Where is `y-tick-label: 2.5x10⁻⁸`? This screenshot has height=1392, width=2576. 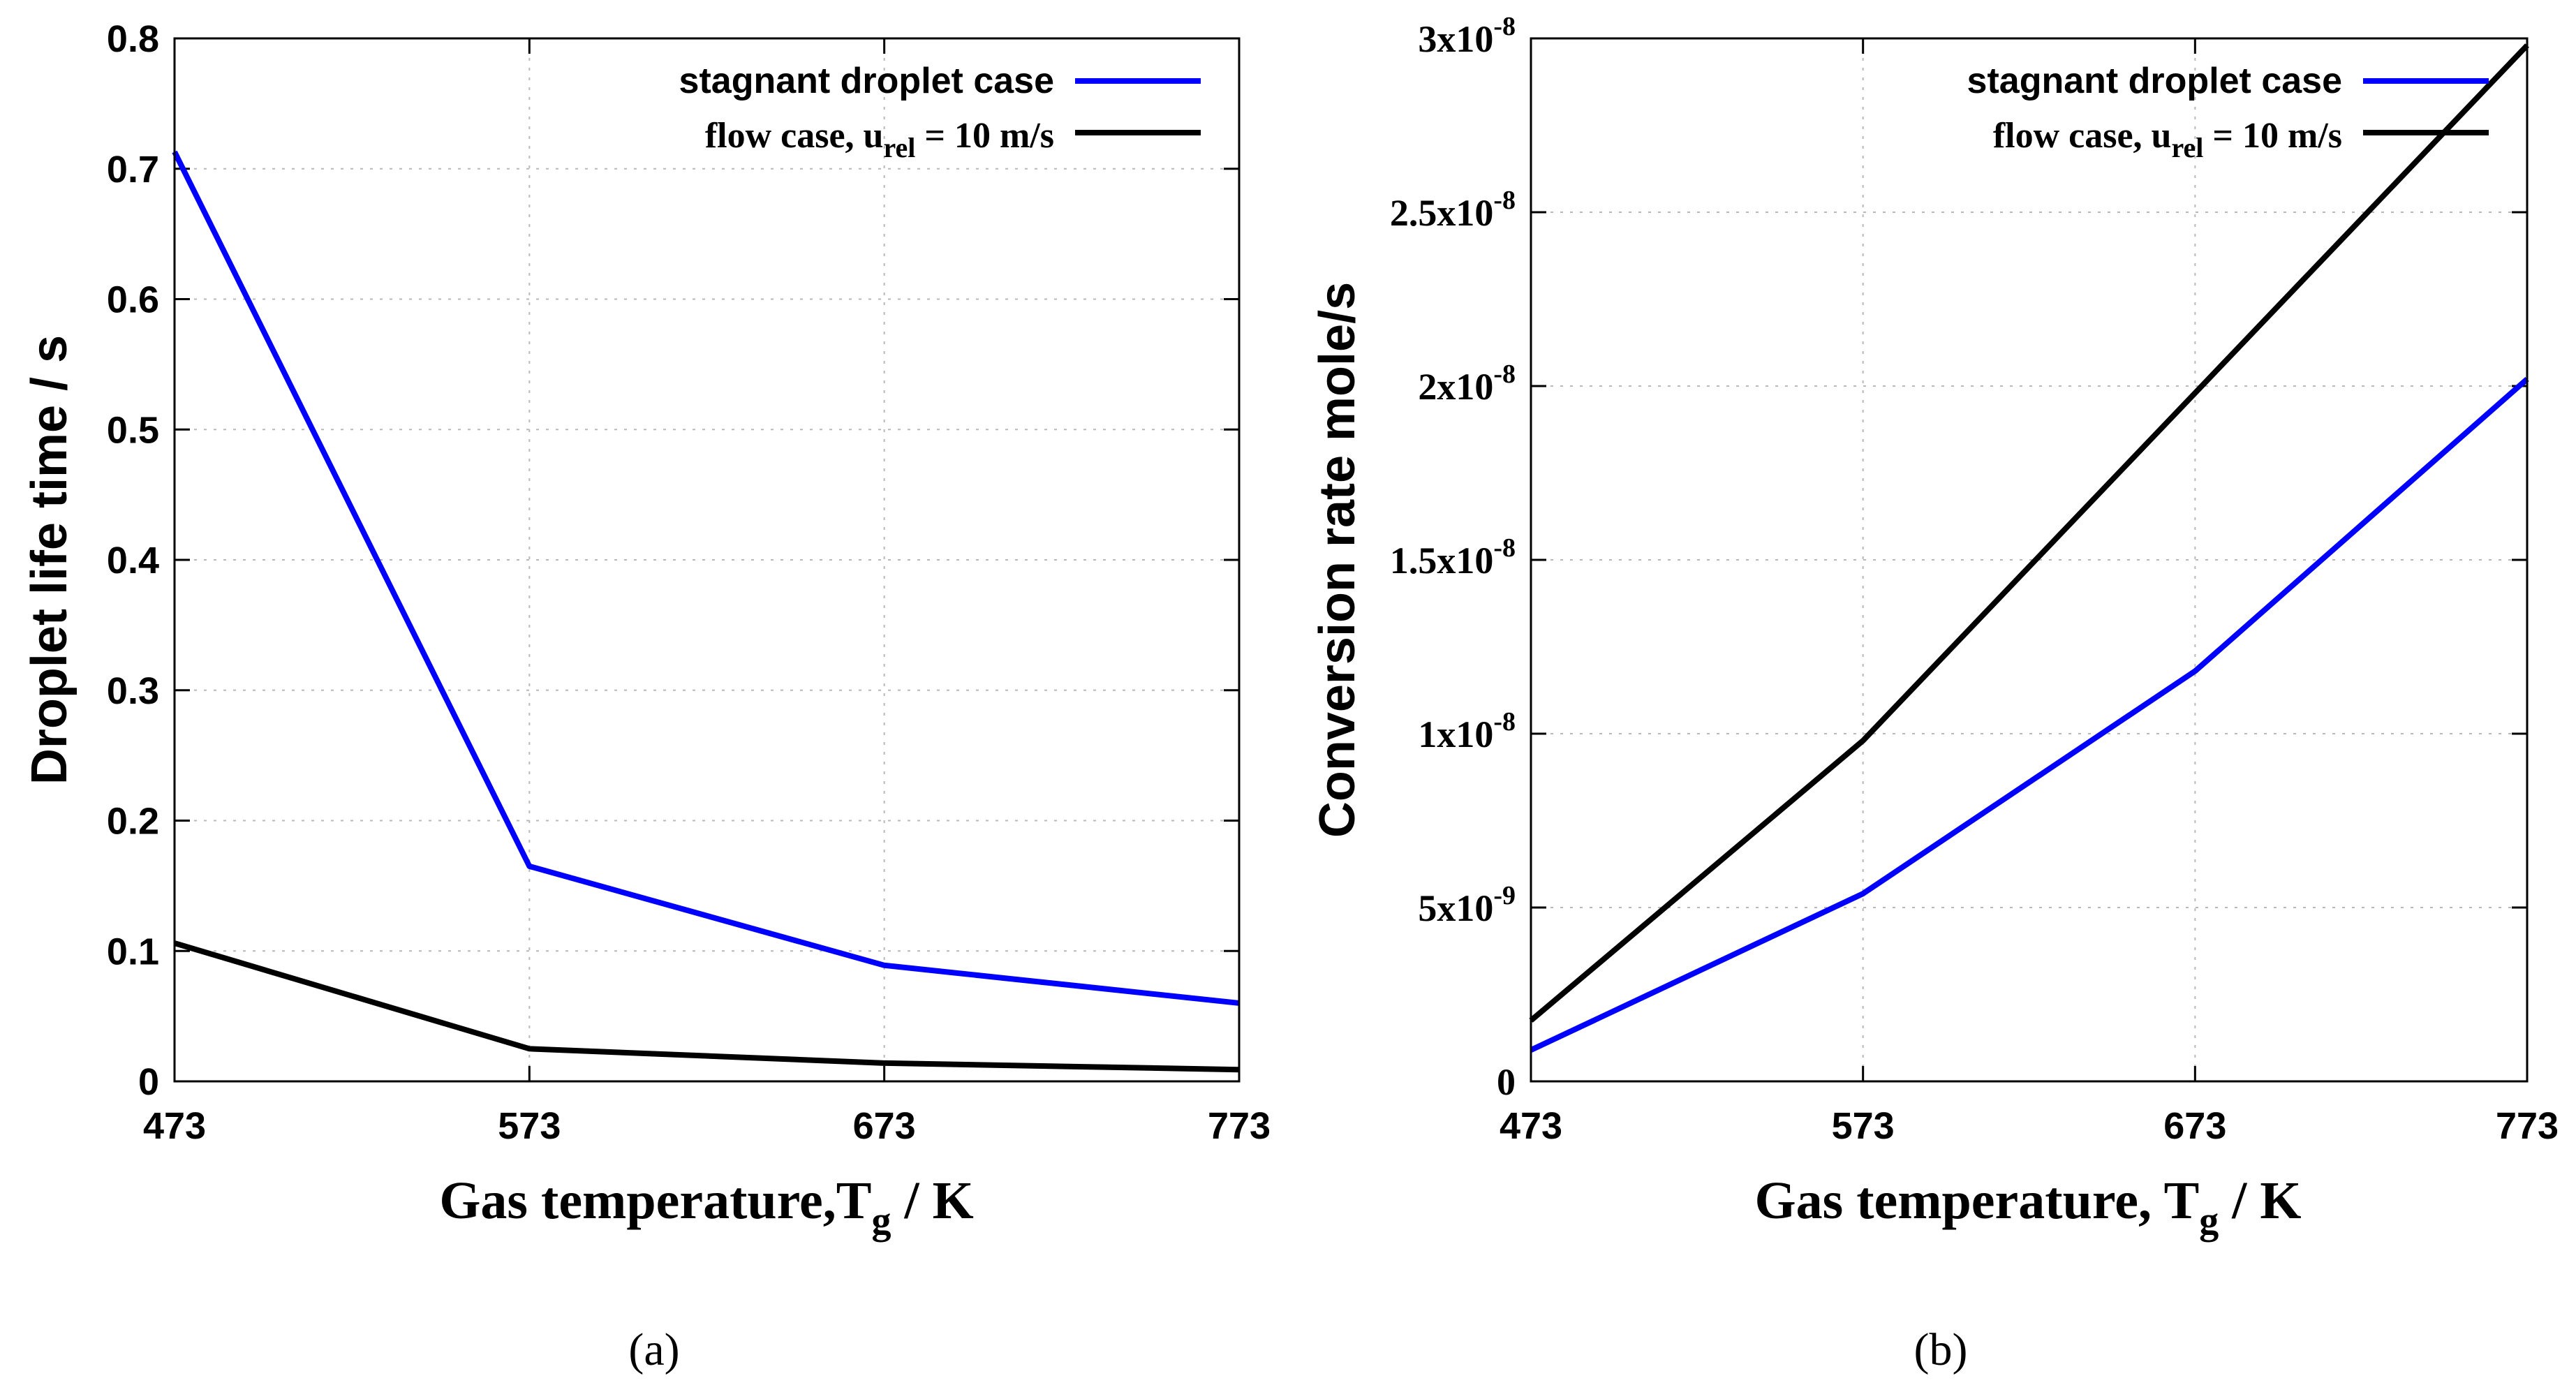
y-tick-label: 2.5x10⁻⁸ is located at coordinates (1453, 210).